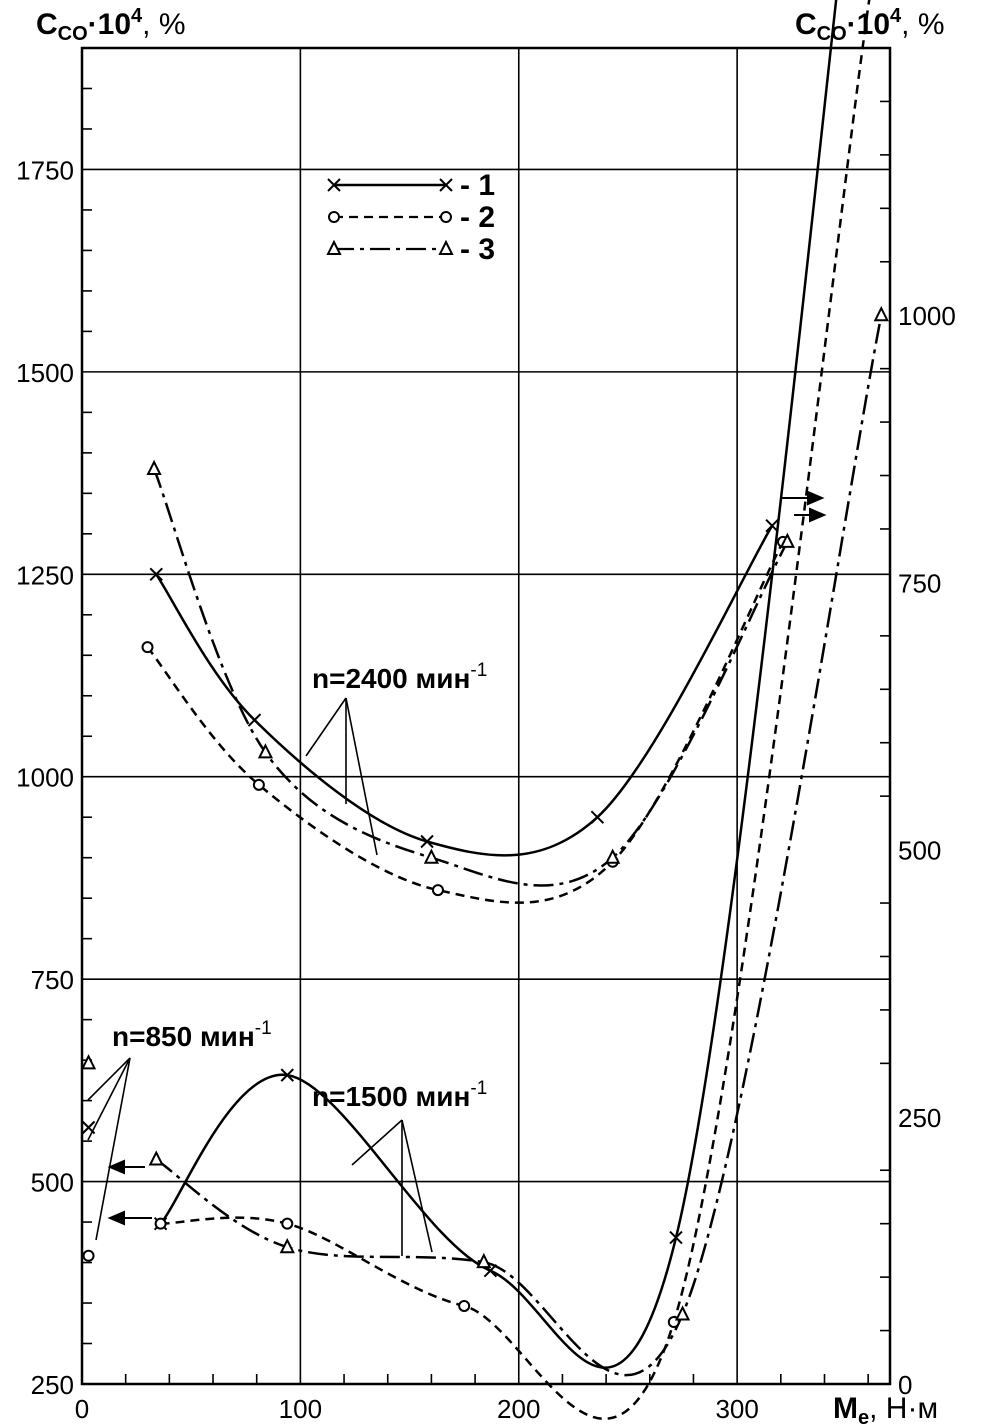 The image size is (981, 1427). What do you see at coordinates (446, 247) in the screenshot?
I see `legend-marker-3-right` at bounding box center [446, 247].